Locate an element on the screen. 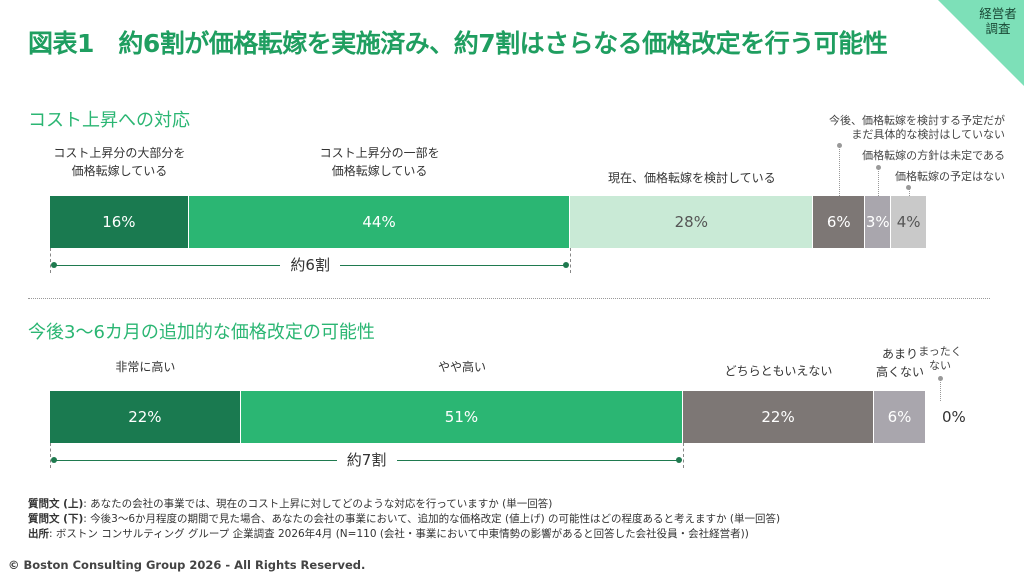 The width and height of the screenshot is (1024, 576). bar-value-label: 16% is located at coordinates (119, 222).